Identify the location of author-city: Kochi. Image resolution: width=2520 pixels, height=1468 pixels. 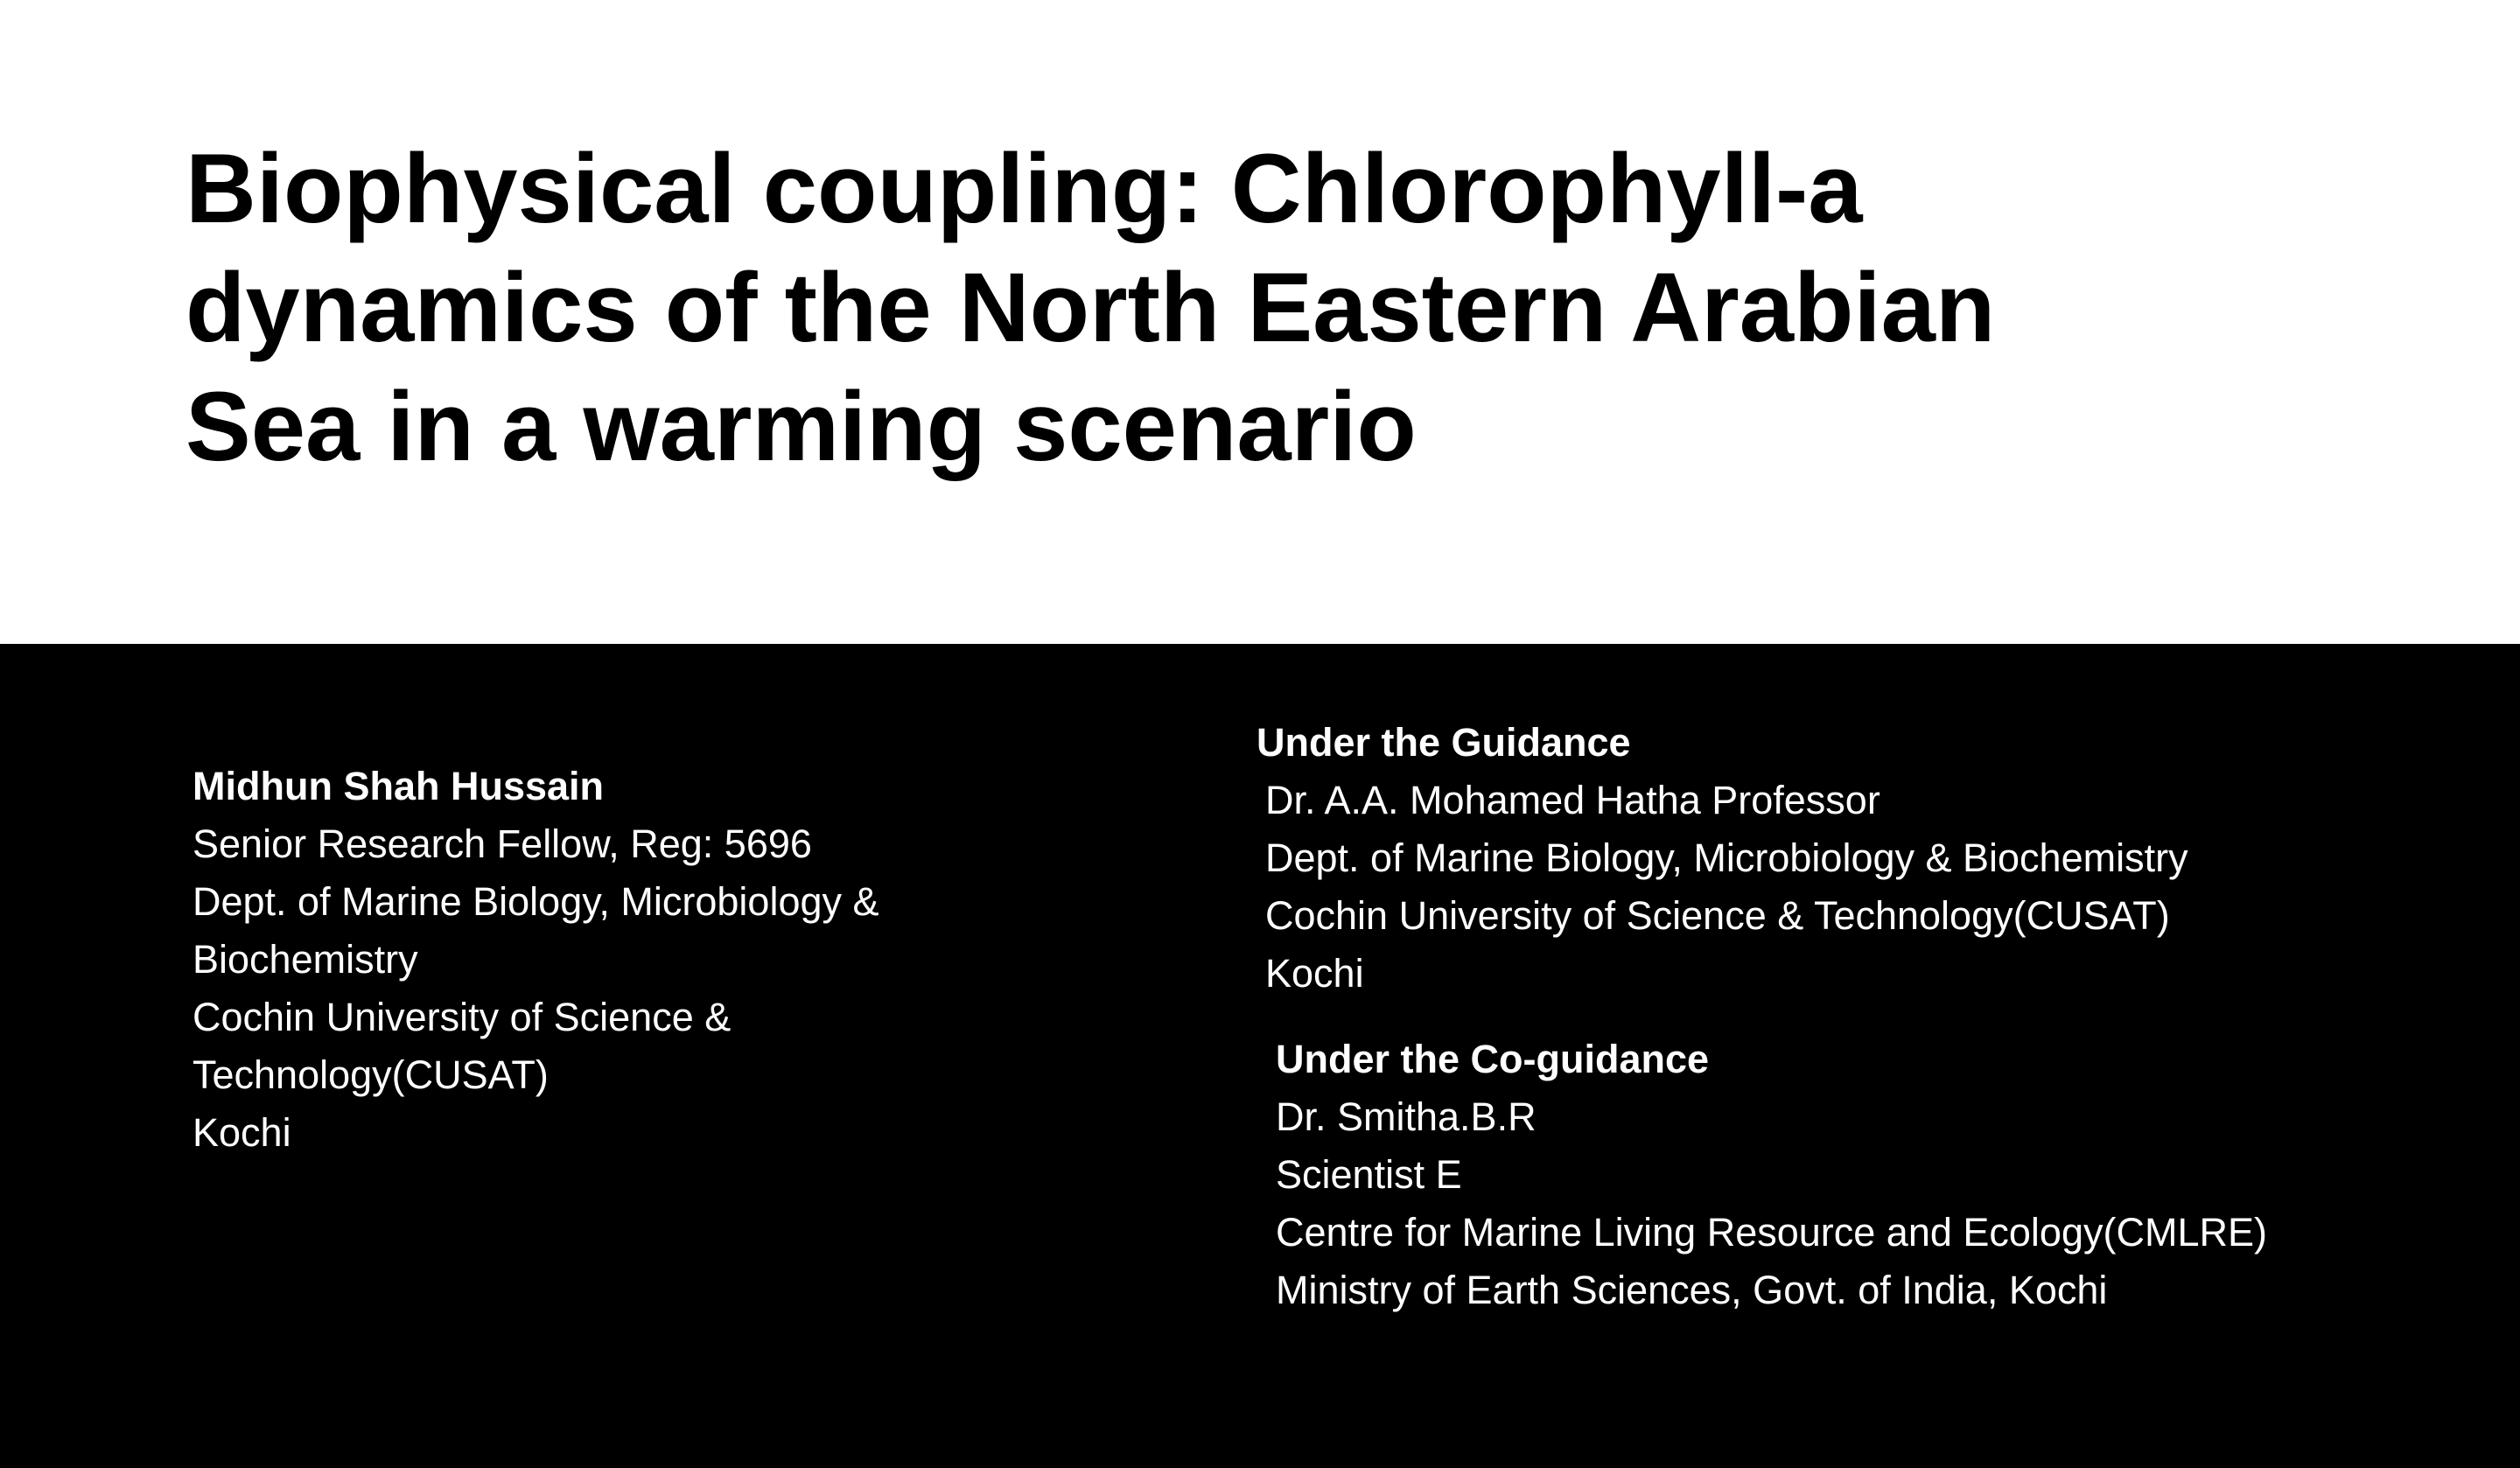
(241, 1132).